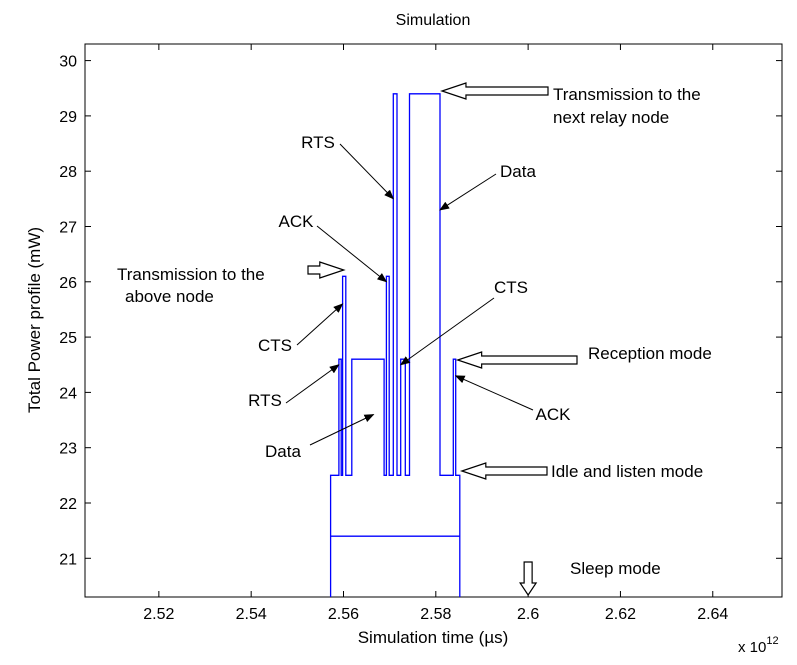 The image size is (797, 665). I want to click on annotation-text: Sleep mode, so click(615, 568).